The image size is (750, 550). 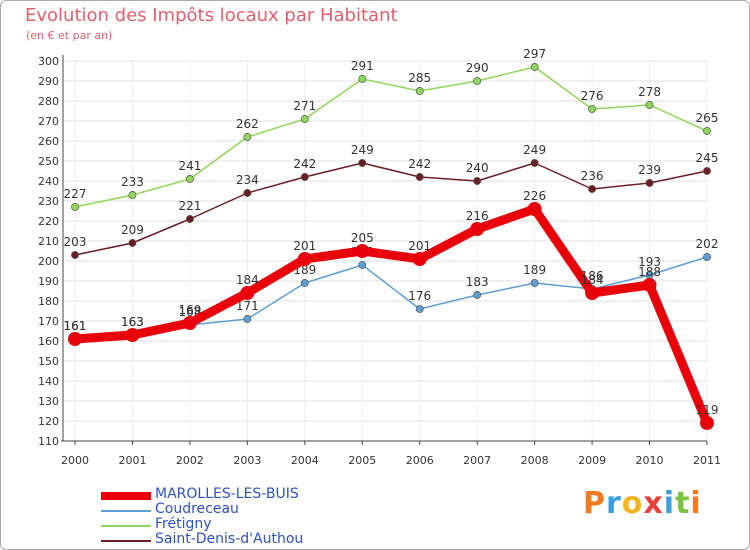 What do you see at coordinates (649, 170) in the screenshot?
I see `data-label-saint-denis-d-authou: 239` at bounding box center [649, 170].